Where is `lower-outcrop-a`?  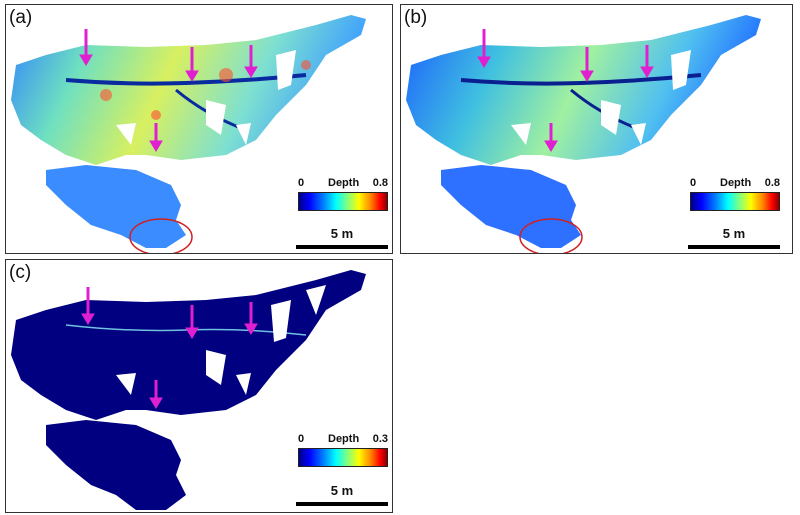
lower-outcrop-a is located at coordinates (116, 206).